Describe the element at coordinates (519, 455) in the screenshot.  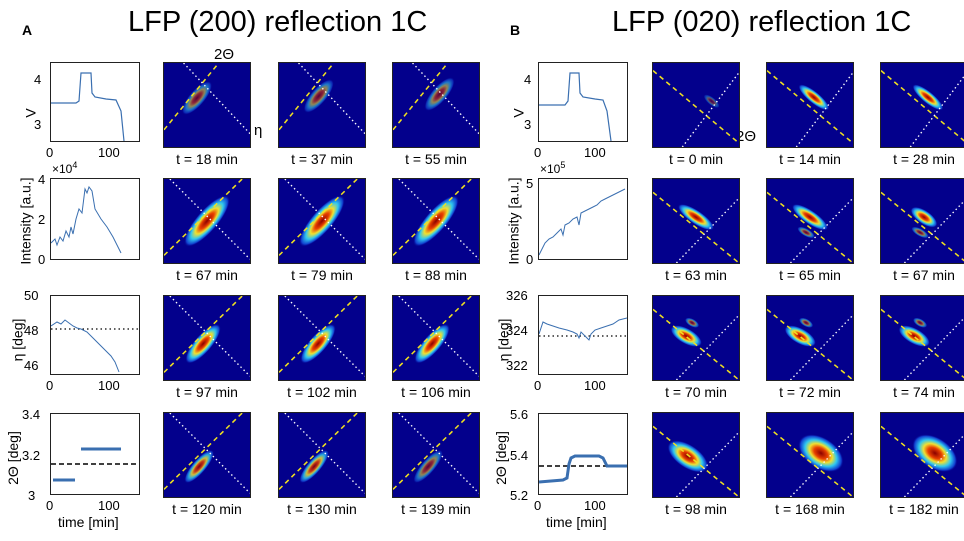
I see `b-2theta-ytick-5.4: 5.4` at that location.